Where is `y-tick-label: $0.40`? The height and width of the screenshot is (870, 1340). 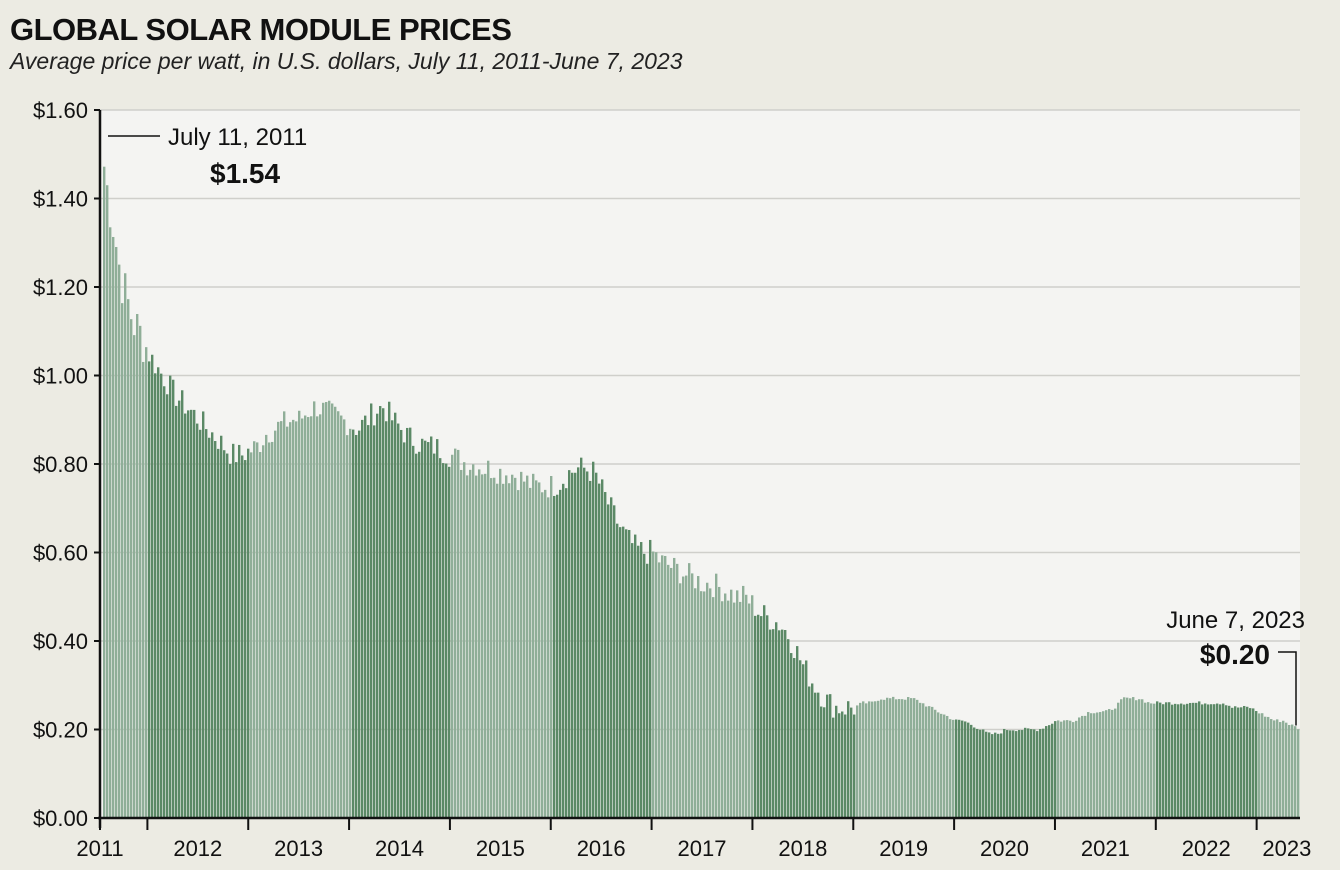
y-tick-label: $0.40 is located at coordinates (60, 641).